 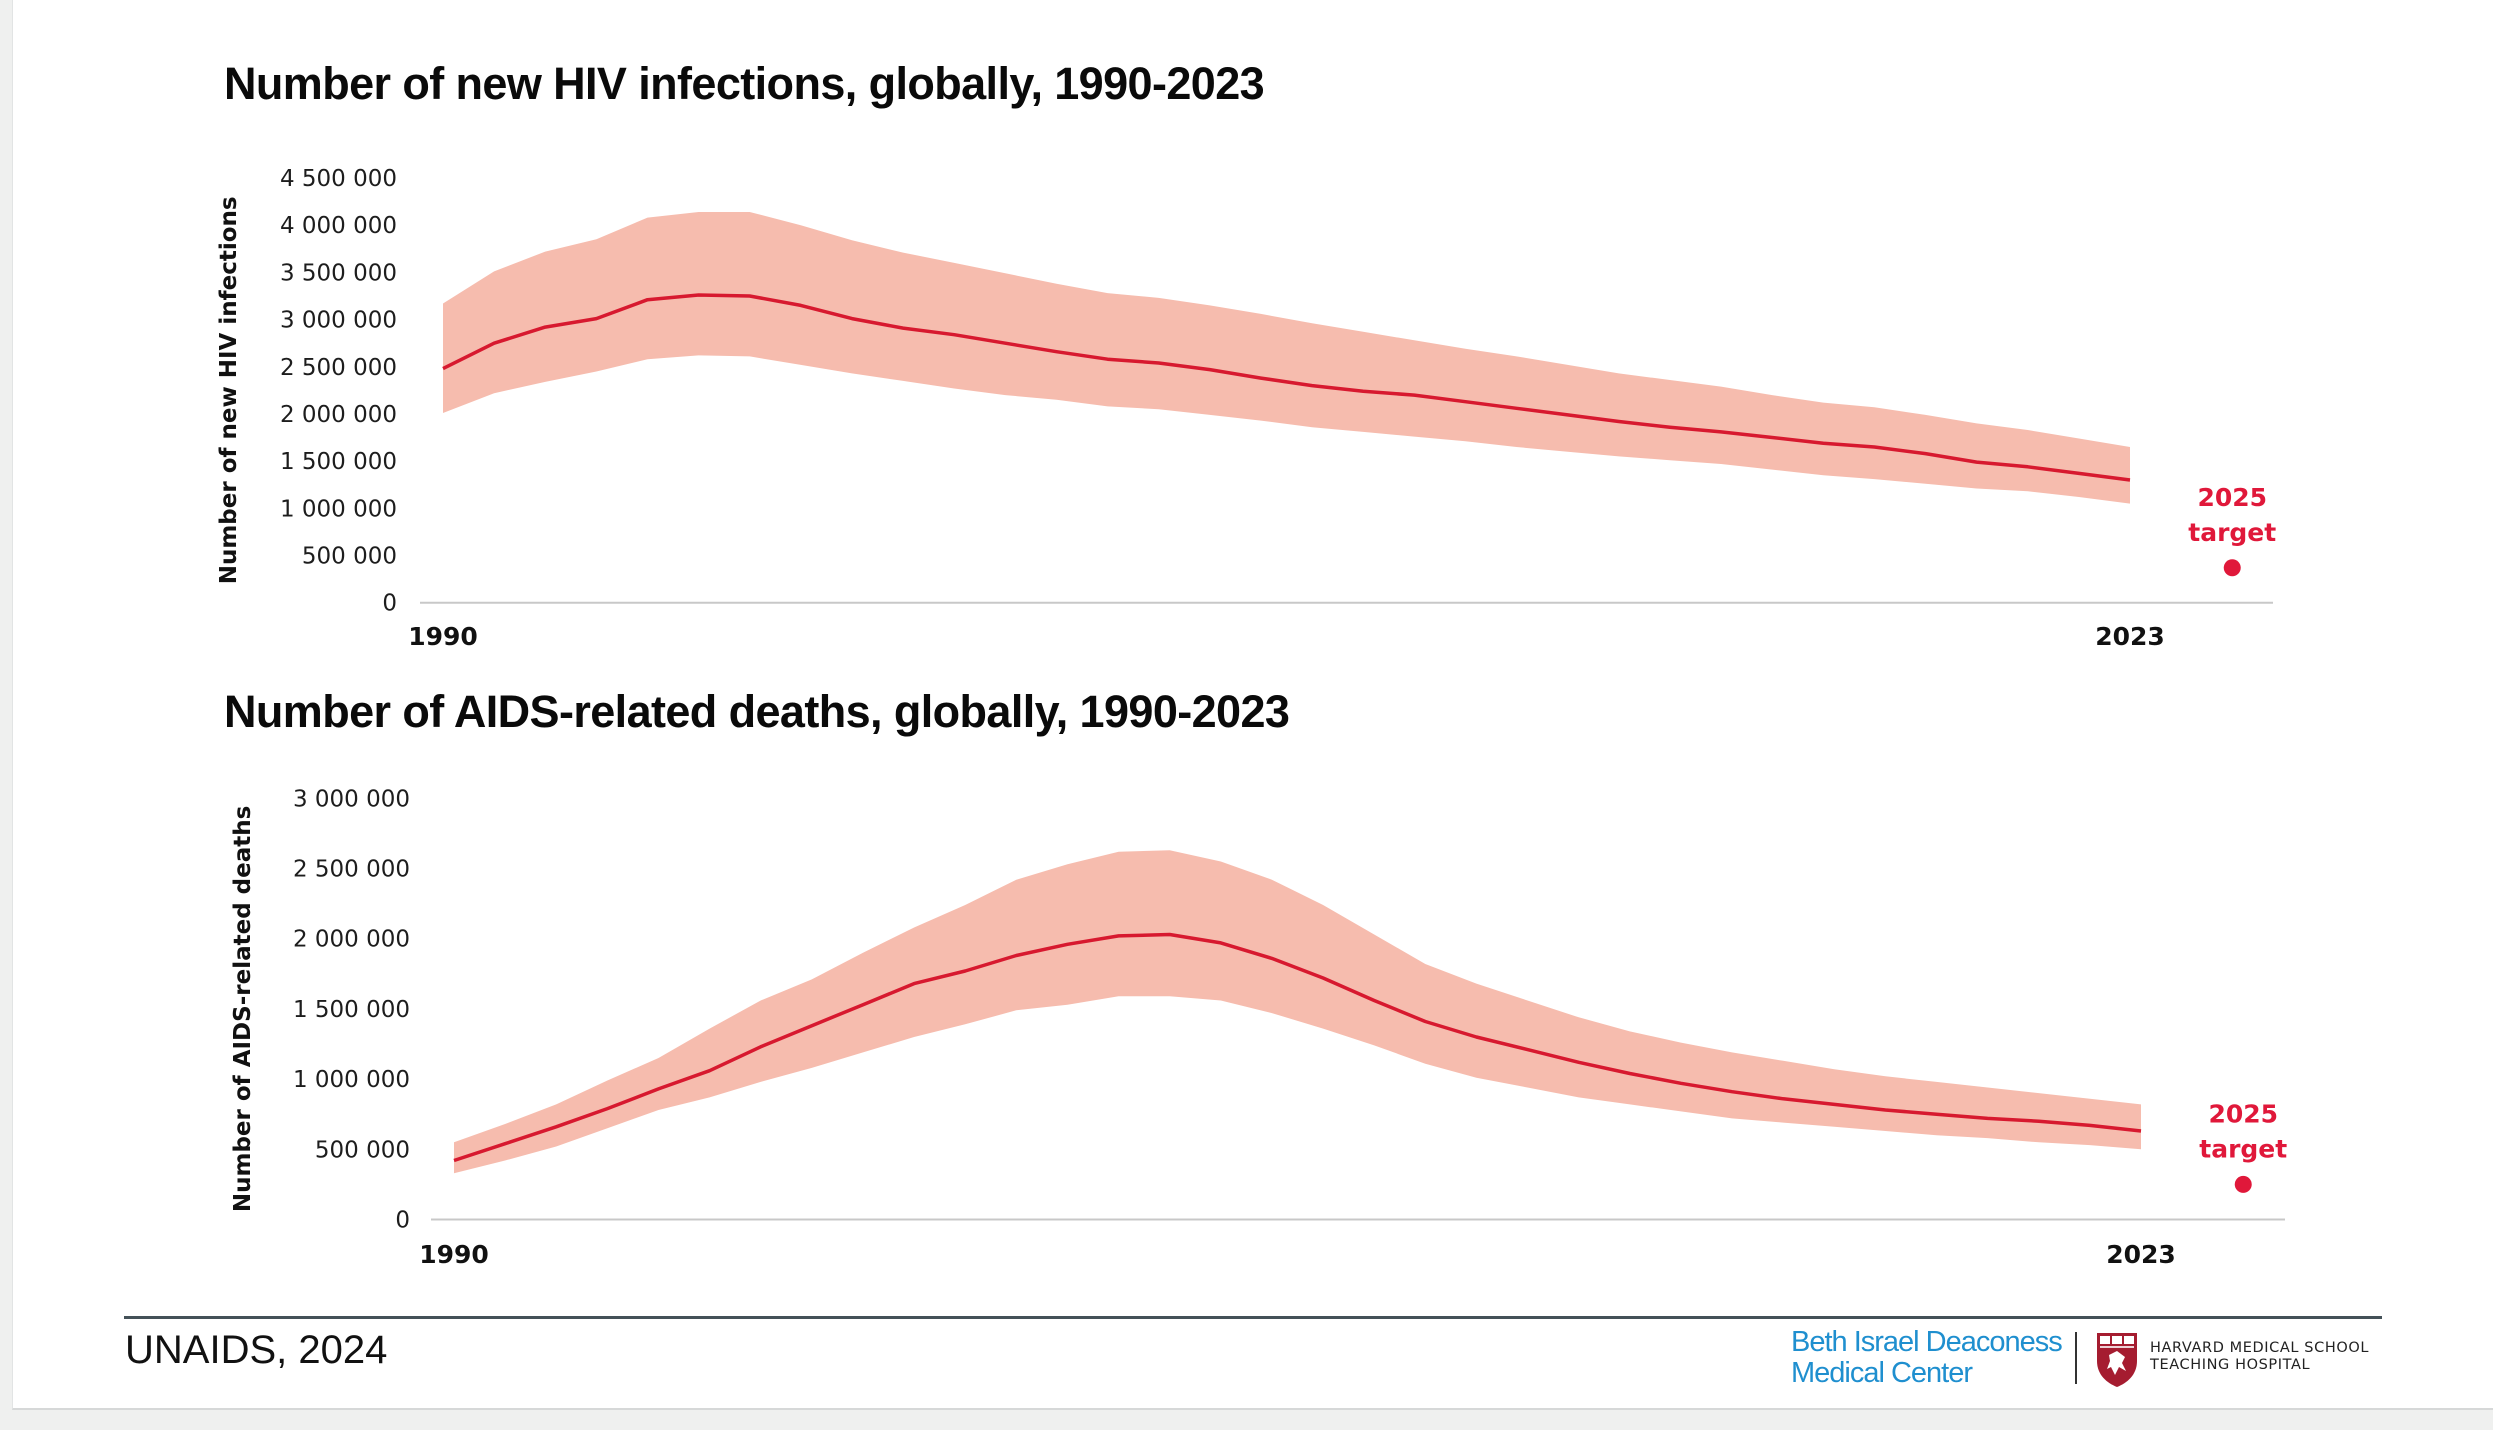 I want to click on deaths-x-tick-label: 2023, so click(x=2141, y=1254).